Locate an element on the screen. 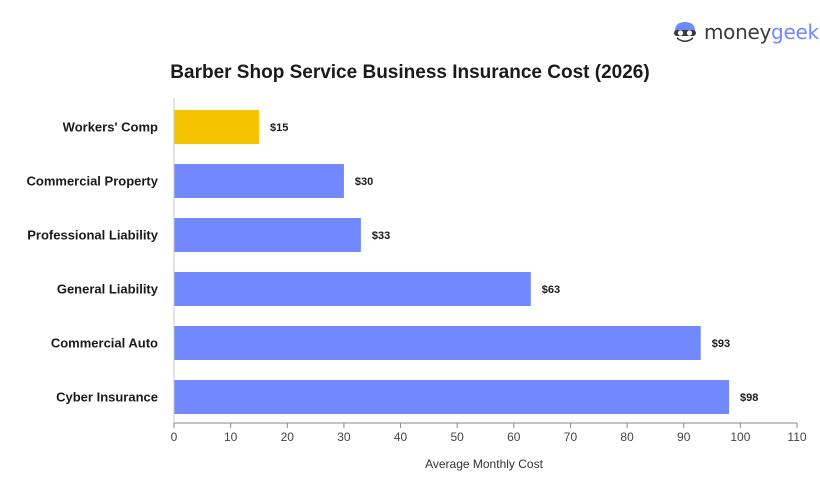 The image size is (820, 500). x-tick-label: 100 is located at coordinates (740, 437).